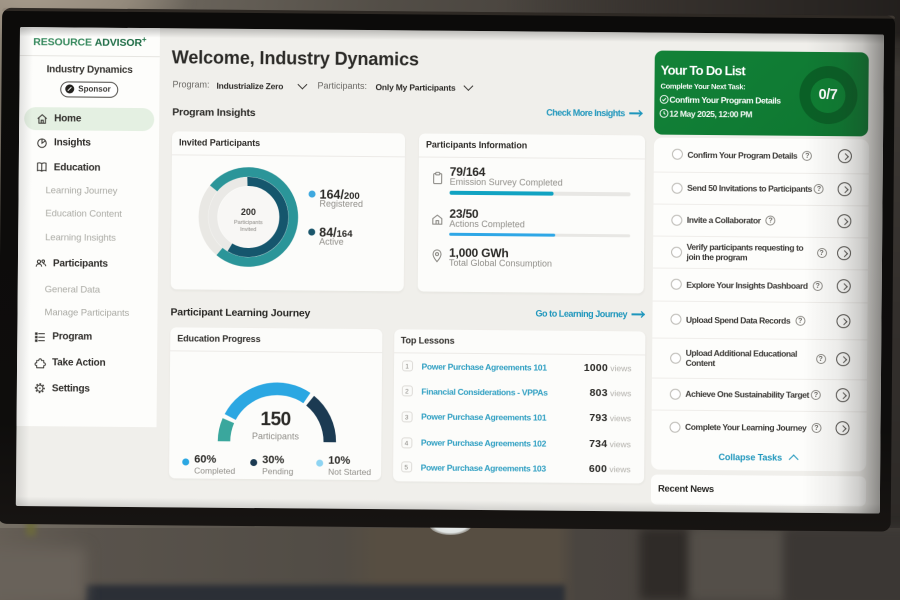 Image resolution: width=900 pixels, height=600 pixels. Describe the element at coordinates (248, 211) in the screenshot. I see `svg-text: 200` at that location.